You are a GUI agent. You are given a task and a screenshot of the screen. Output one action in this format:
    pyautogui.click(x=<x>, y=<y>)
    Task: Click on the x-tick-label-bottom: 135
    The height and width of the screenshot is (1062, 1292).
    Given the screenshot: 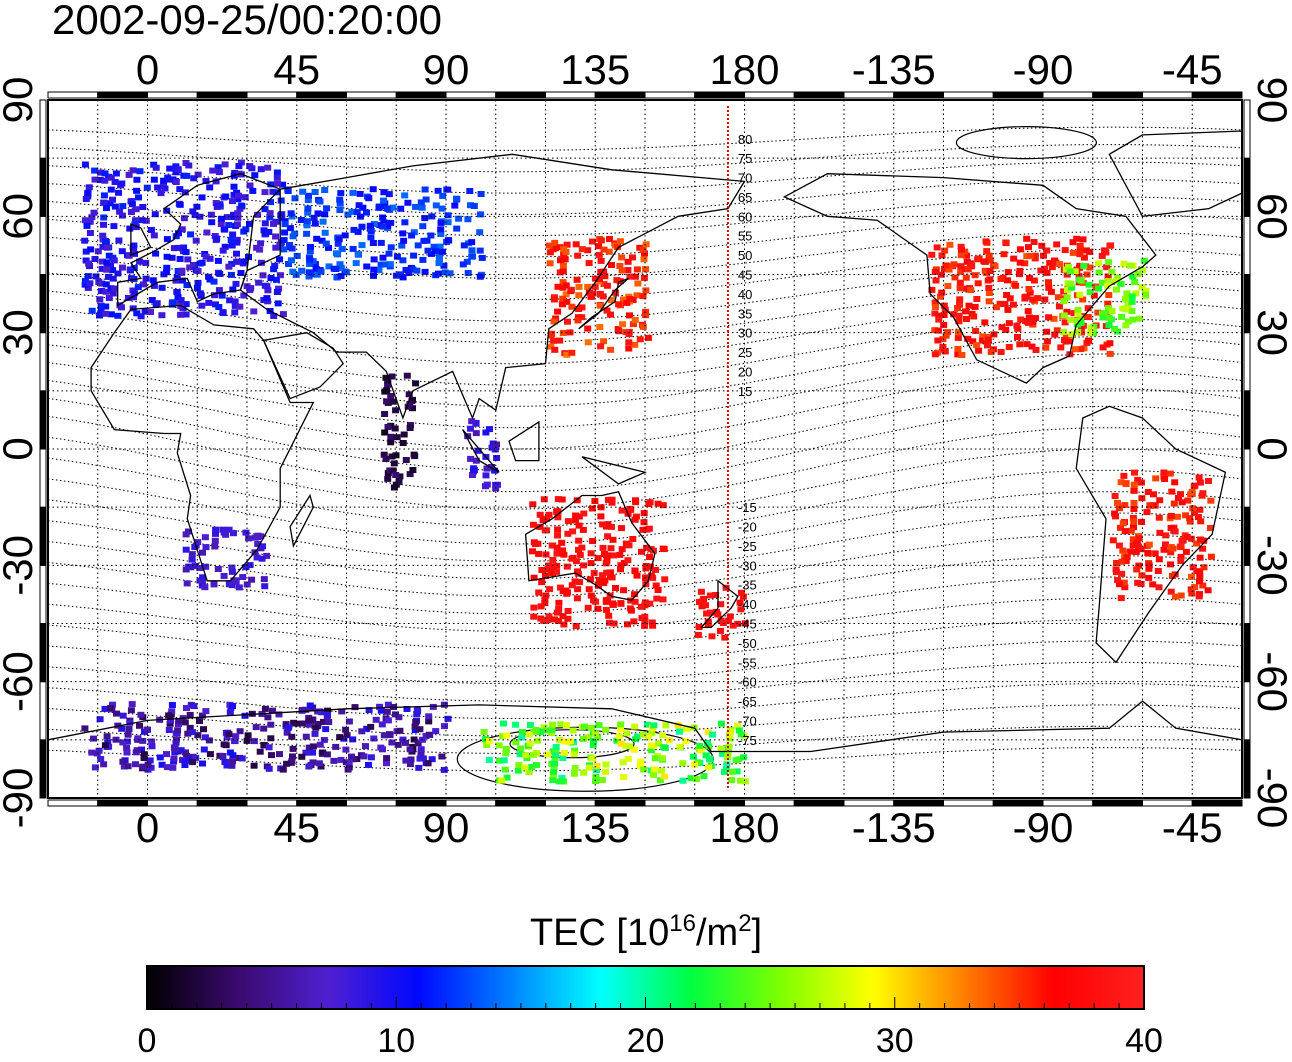 What is the action you would take?
    pyautogui.click(x=595, y=827)
    